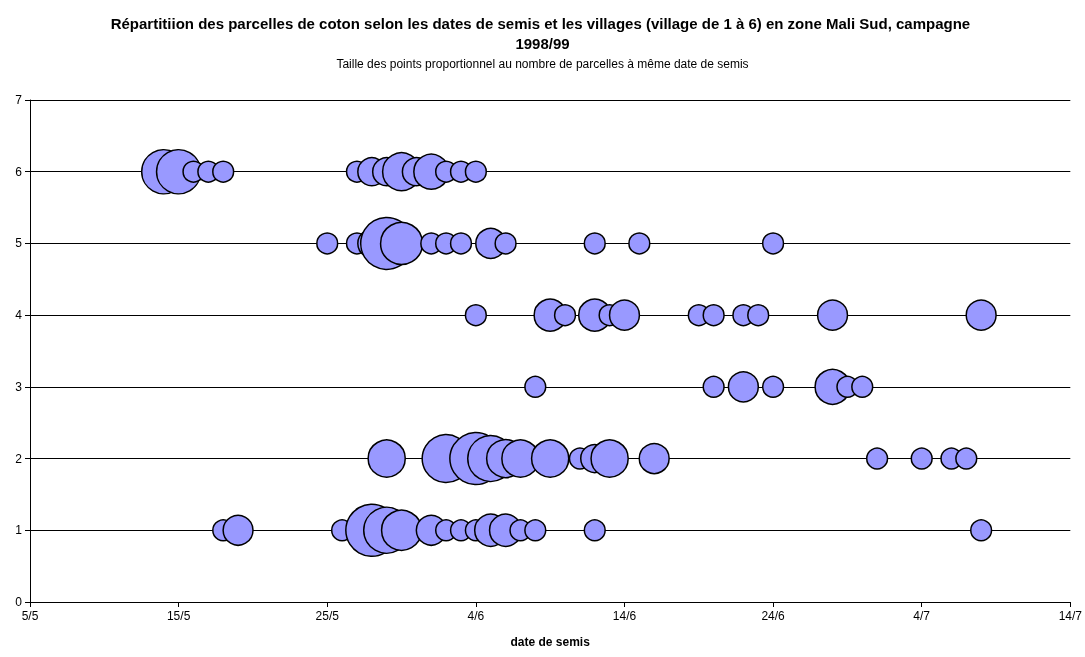  I want to click on x-tick-label: 5/5, so click(30, 616).